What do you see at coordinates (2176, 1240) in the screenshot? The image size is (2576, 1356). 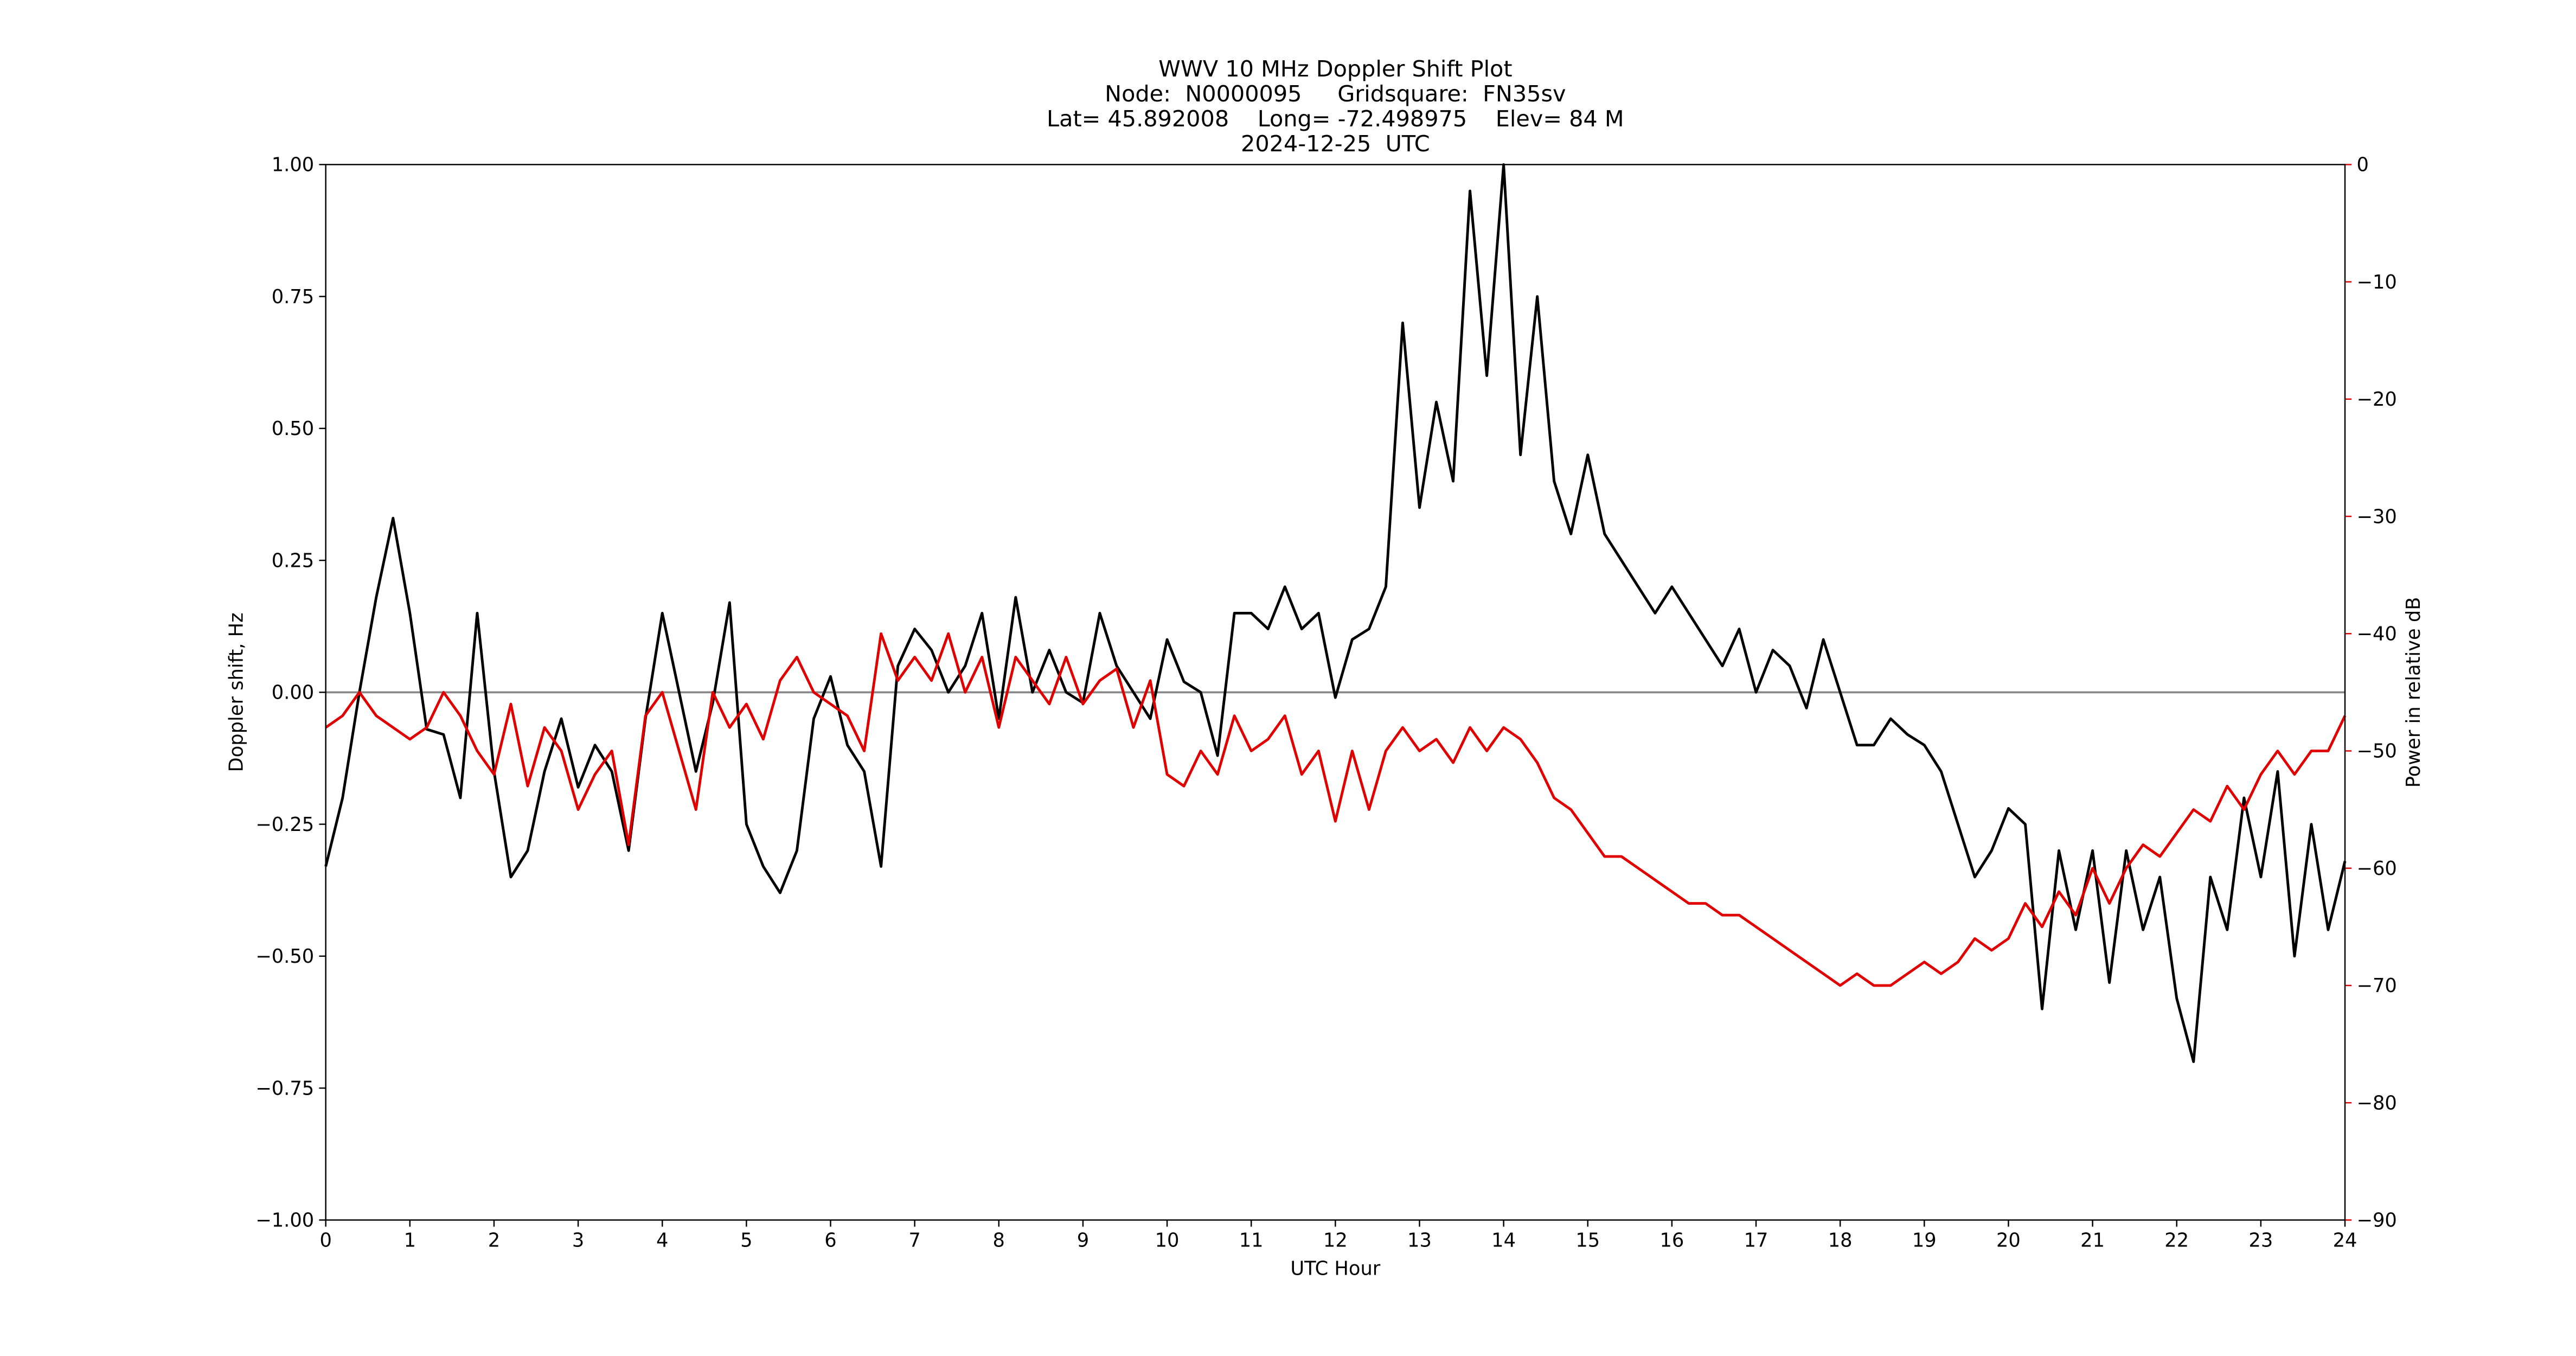 I see `x-tick-label: 22` at bounding box center [2176, 1240].